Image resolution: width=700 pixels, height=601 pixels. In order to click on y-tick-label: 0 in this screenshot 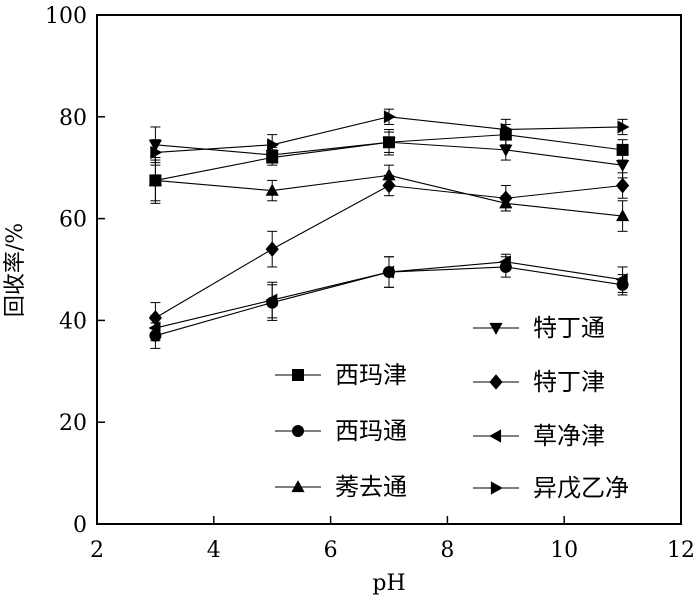, I will do `click(80, 525)`.